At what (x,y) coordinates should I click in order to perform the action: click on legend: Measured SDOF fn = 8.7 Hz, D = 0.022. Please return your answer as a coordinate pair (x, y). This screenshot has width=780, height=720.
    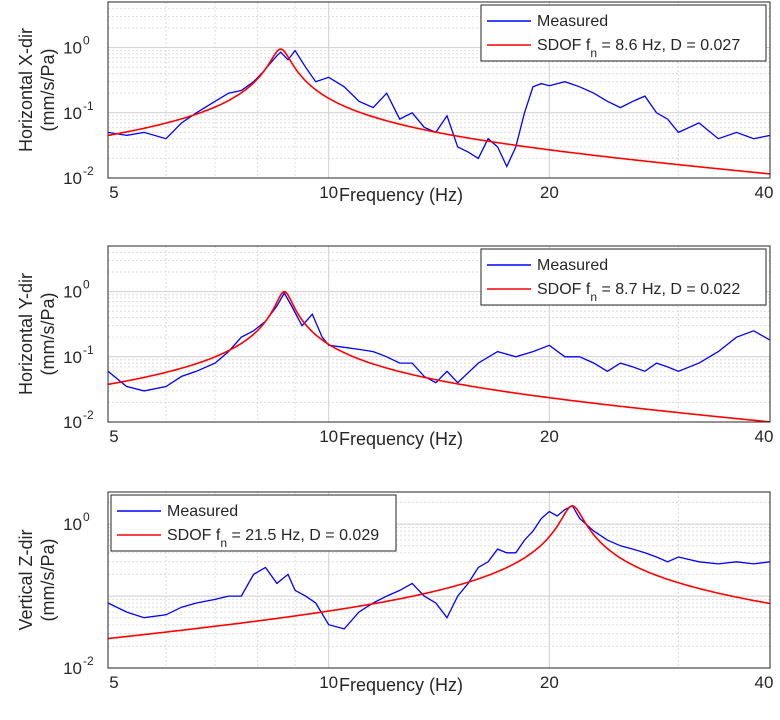
    Looking at the image, I should click on (623, 277).